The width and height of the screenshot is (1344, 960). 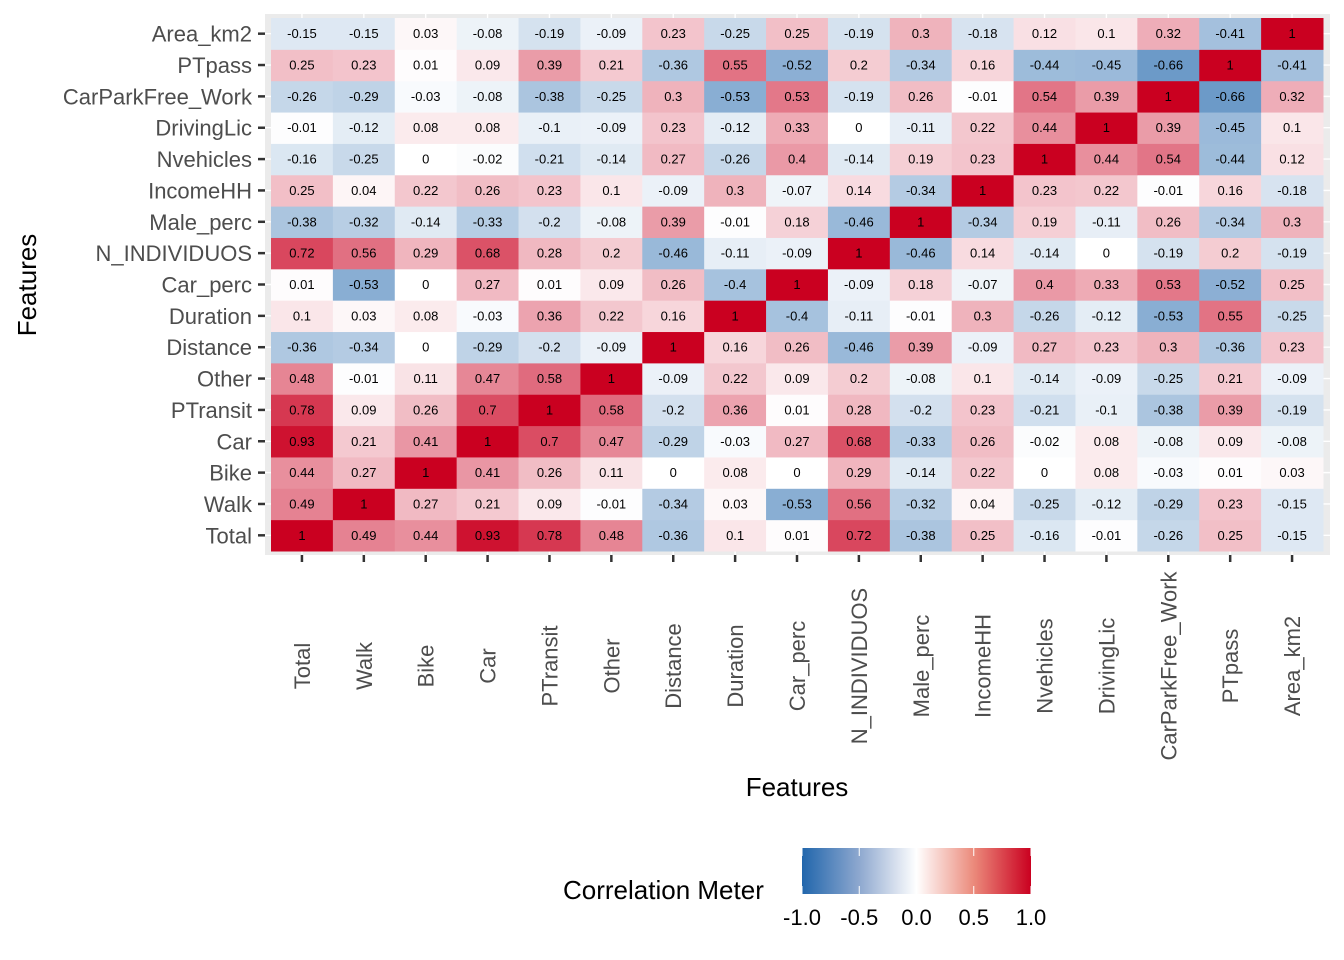 What do you see at coordinates (1230, 315) in the screenshot?
I see `cell-value-label: 0.55` at bounding box center [1230, 315].